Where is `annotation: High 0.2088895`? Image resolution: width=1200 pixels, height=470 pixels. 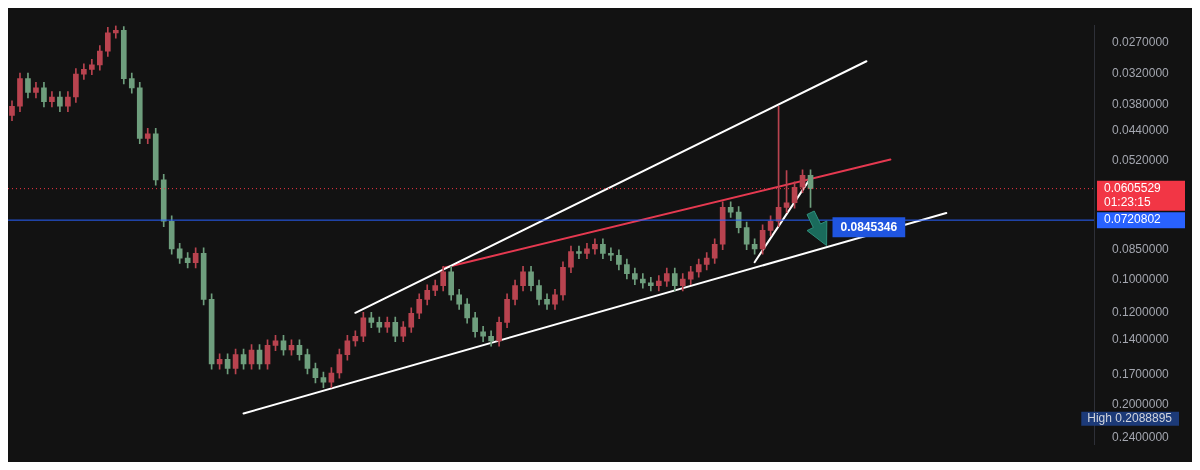
annotation: High 0.2088895 is located at coordinates (1130, 418).